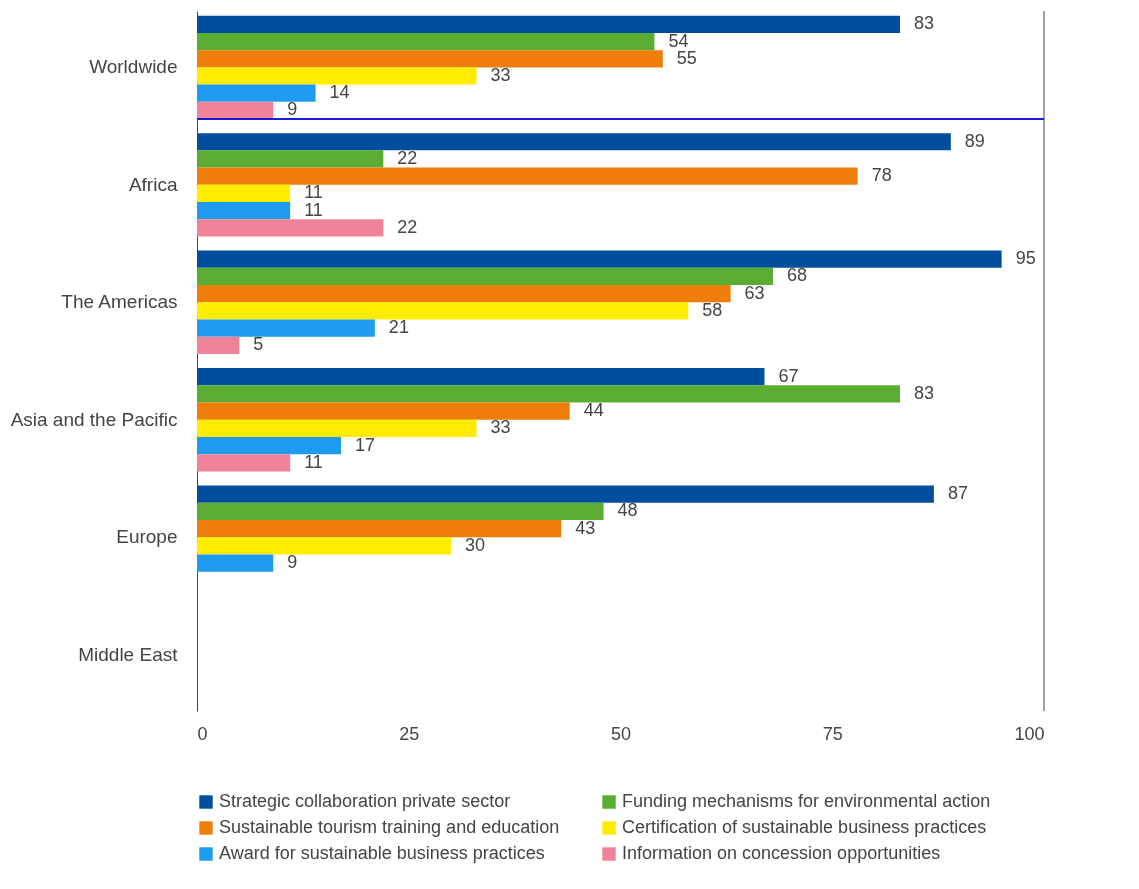  Describe the element at coordinates (788, 375) in the screenshot. I see `data-label: 67` at that location.